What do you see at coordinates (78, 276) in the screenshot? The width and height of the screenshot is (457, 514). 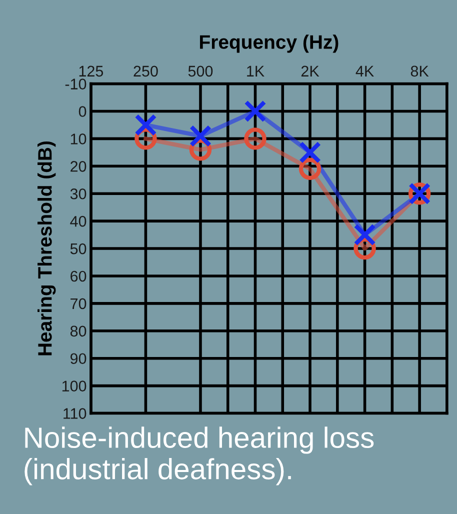 I see `y-tick-label: 60` at bounding box center [78, 276].